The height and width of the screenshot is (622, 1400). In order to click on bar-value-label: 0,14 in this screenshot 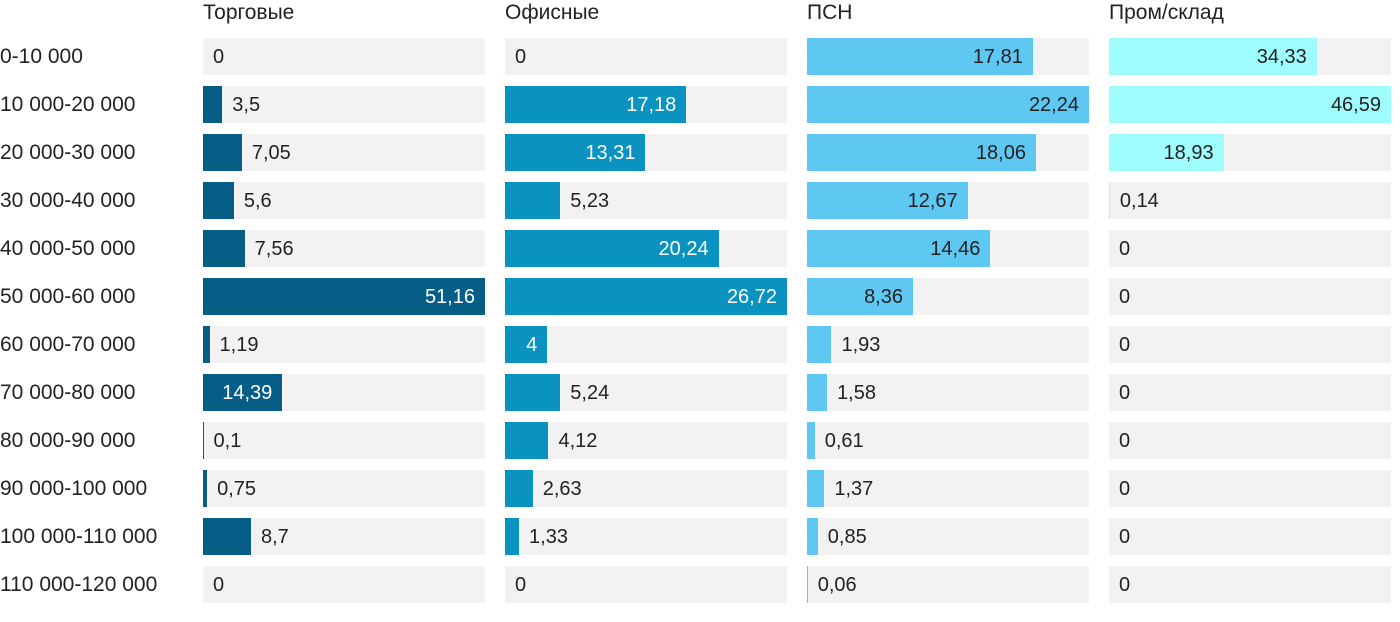, I will do `click(1139, 201)`.